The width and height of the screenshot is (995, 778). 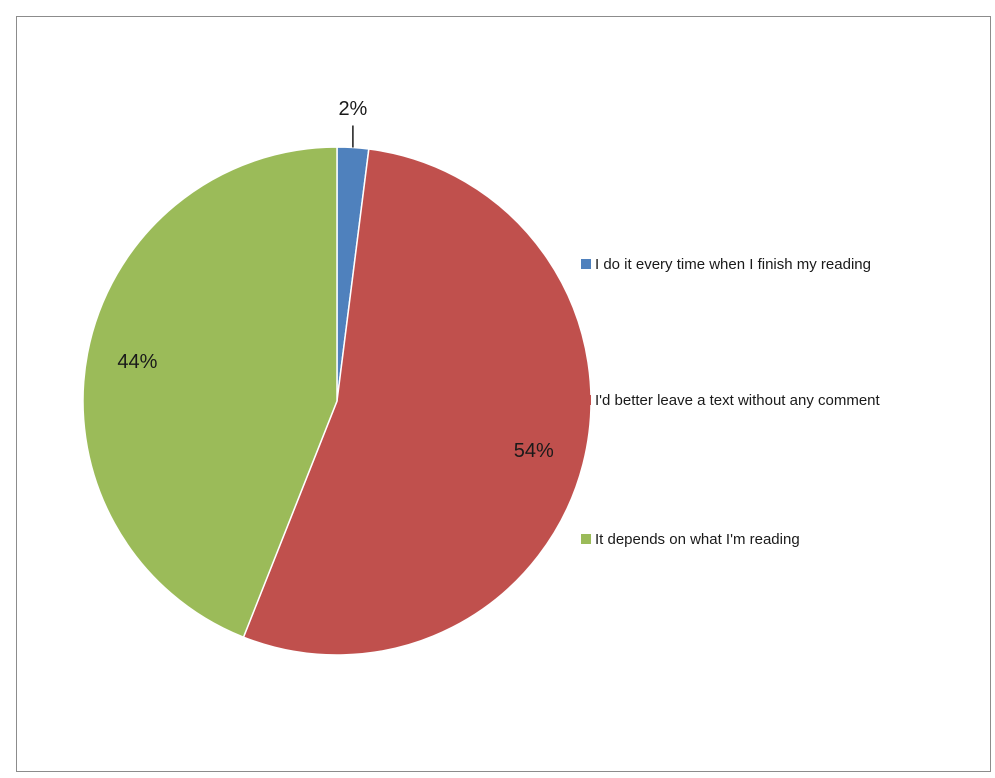 What do you see at coordinates (137, 362) in the screenshot?
I see `data-label-2: 44%` at bounding box center [137, 362].